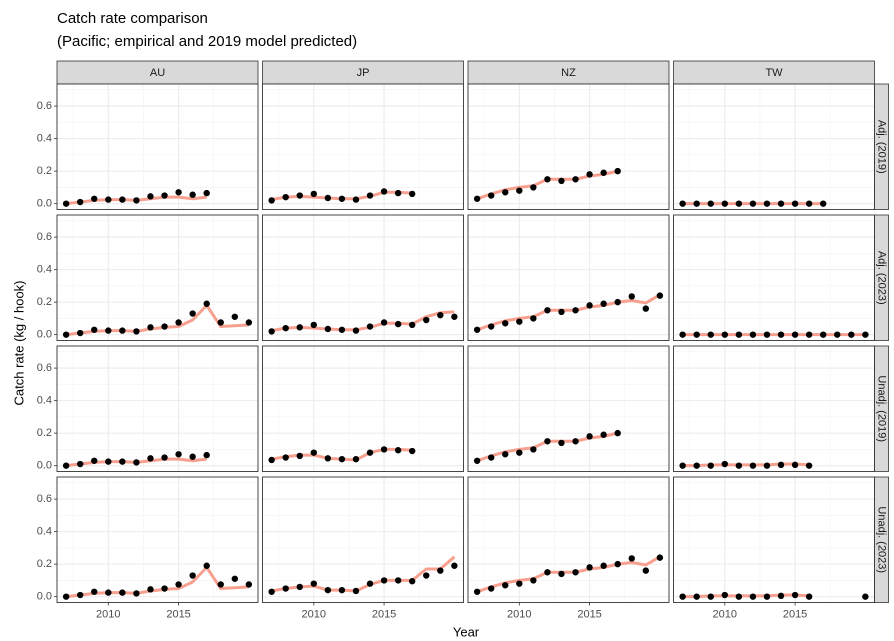  I want to click on y-tick-label: 0.4, so click(44, 401).